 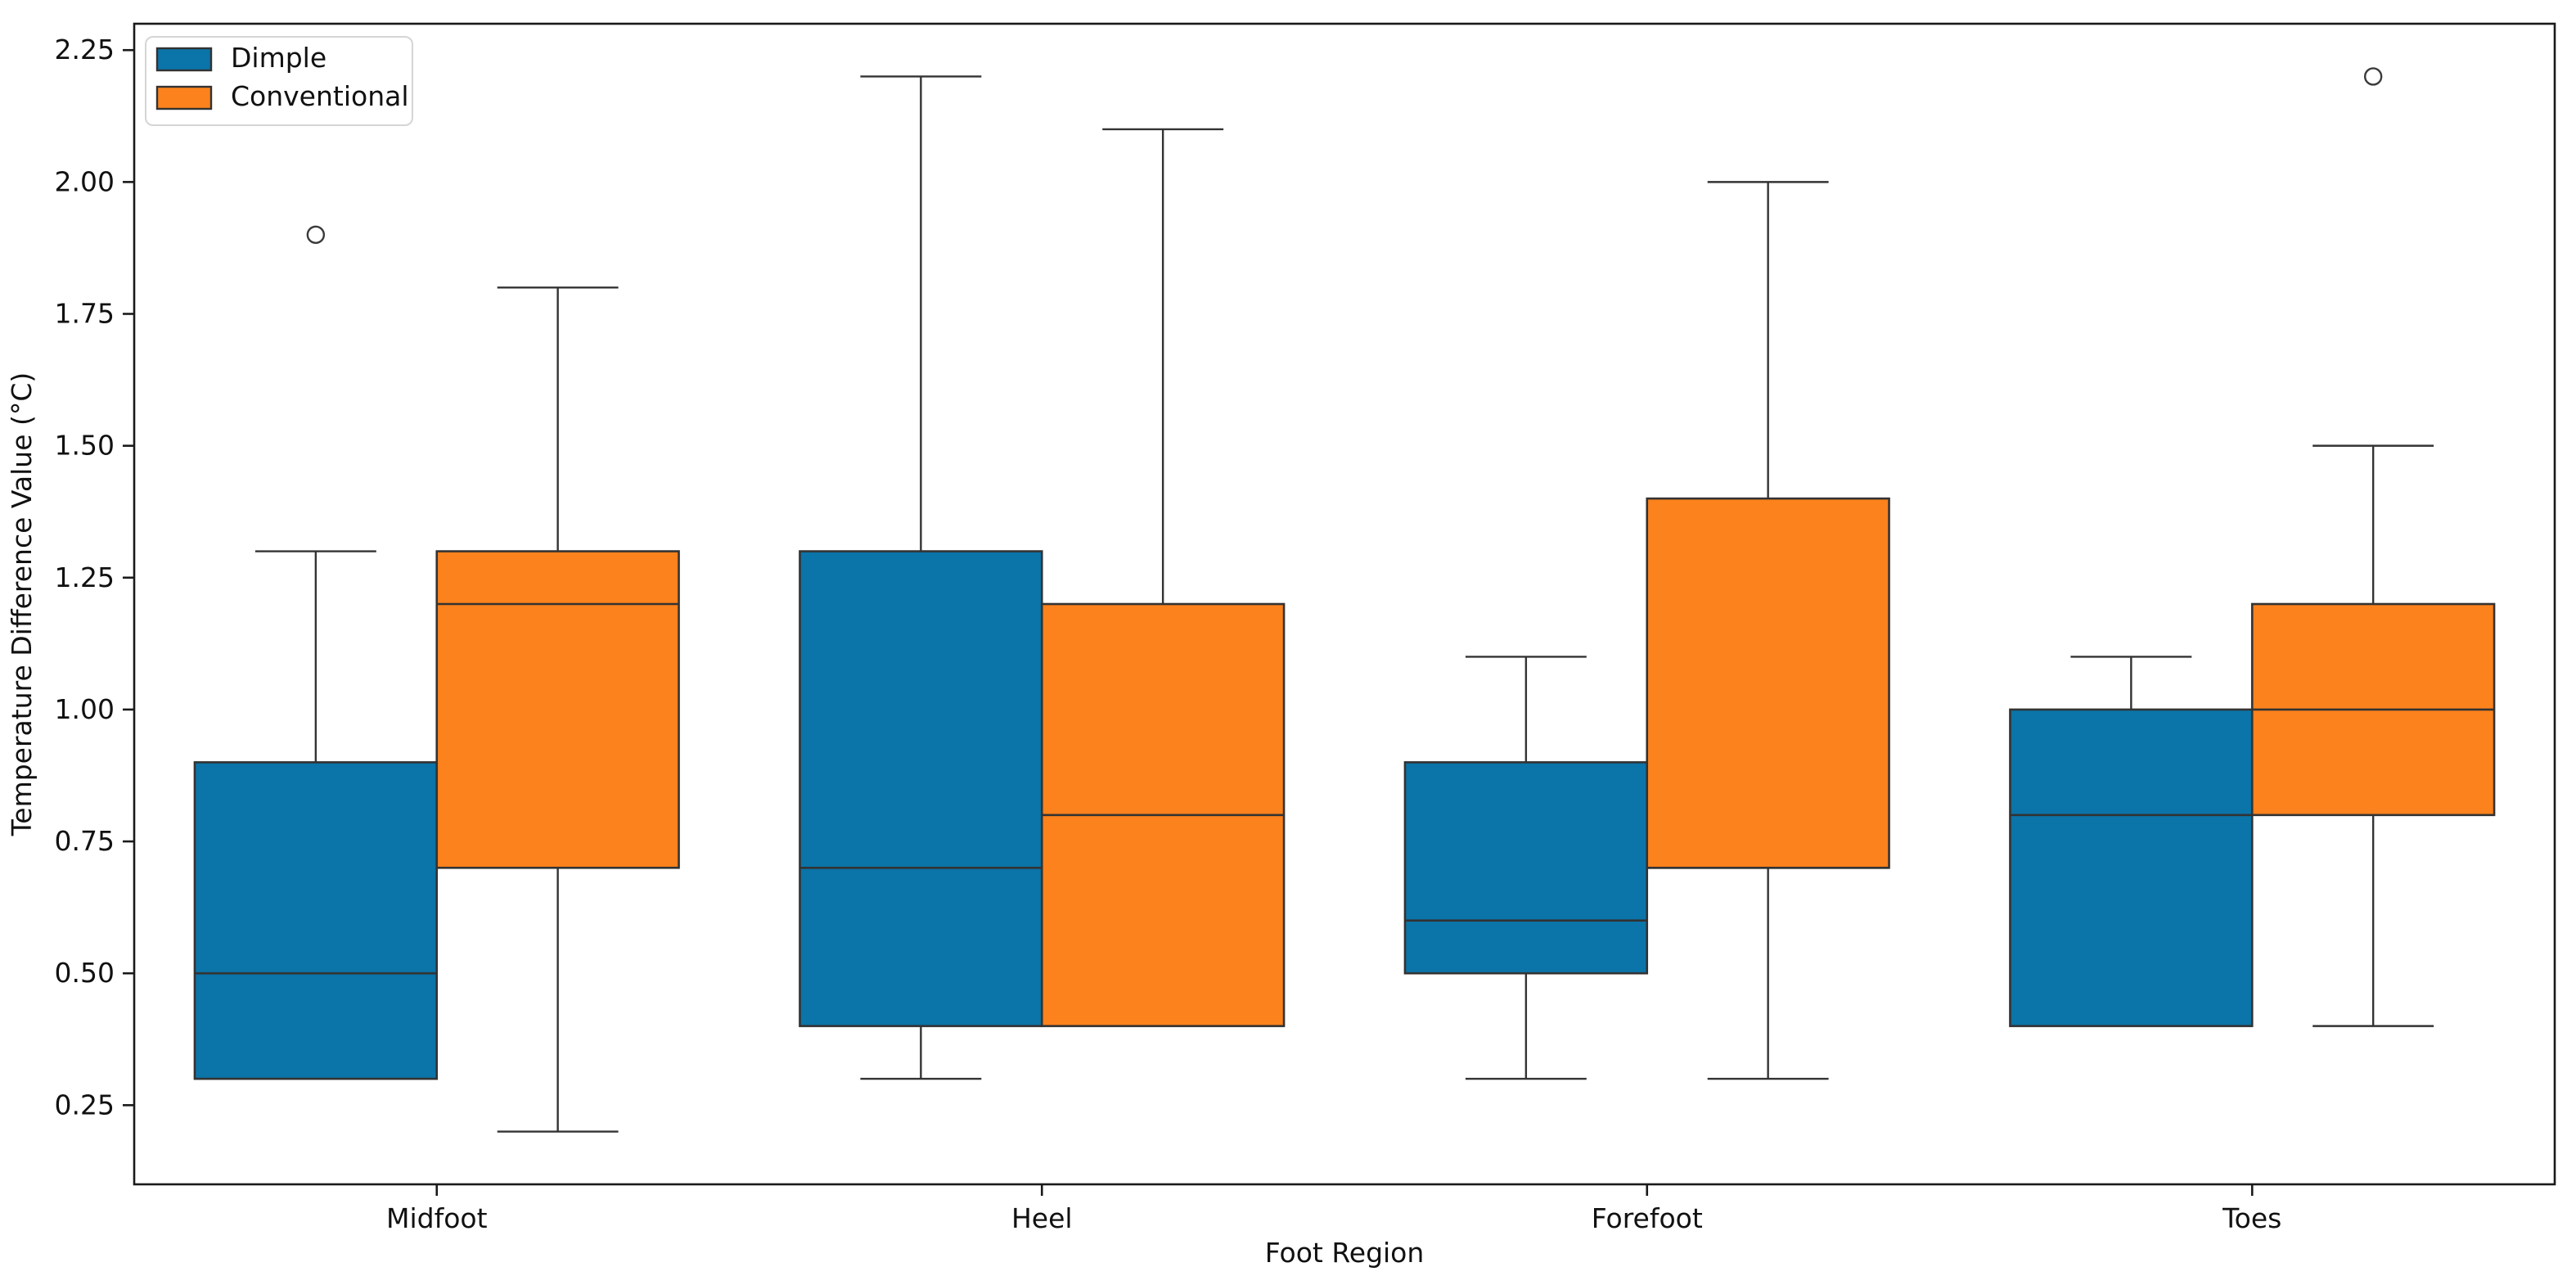 What do you see at coordinates (85, 709) in the screenshot?
I see `y-tick-label: 1.00` at bounding box center [85, 709].